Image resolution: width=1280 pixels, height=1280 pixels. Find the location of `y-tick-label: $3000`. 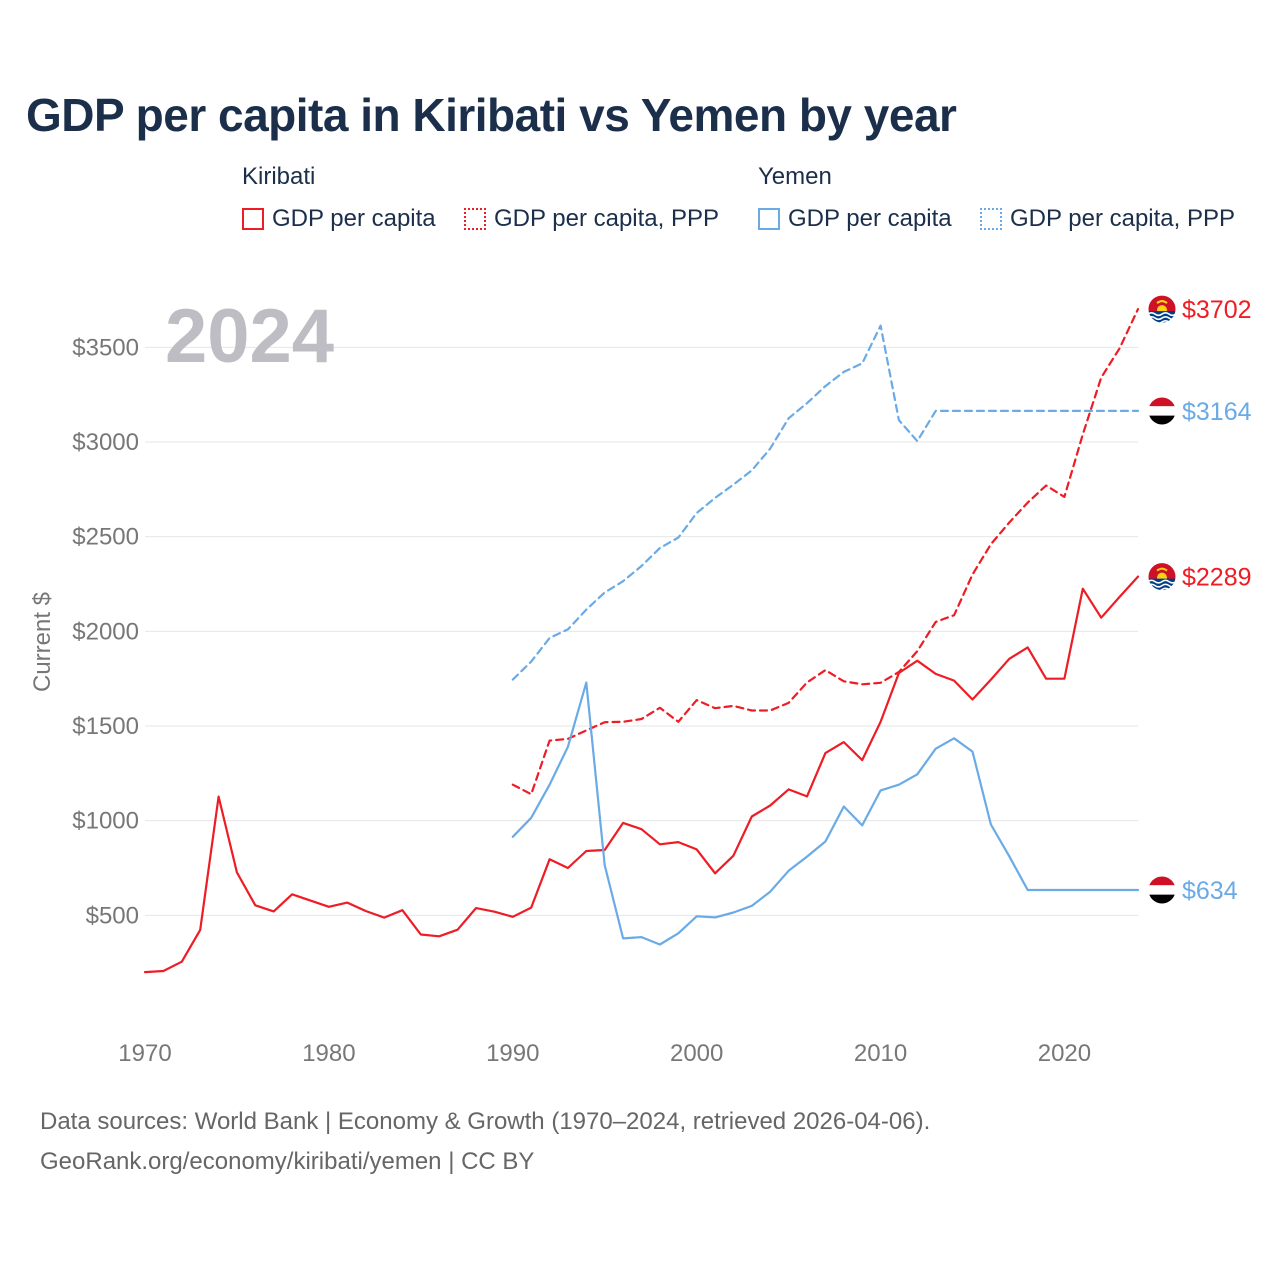

y-tick-label: $3000 is located at coordinates (105, 442).